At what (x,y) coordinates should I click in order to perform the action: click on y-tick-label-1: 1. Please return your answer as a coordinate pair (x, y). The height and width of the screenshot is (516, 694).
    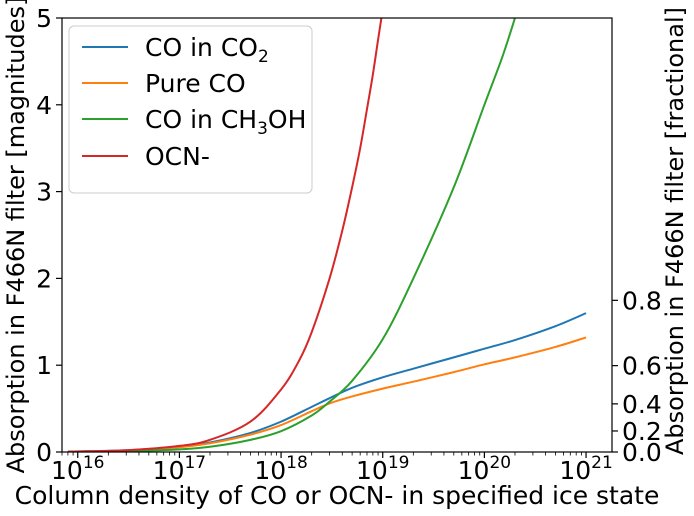
    Looking at the image, I should click on (44, 365).